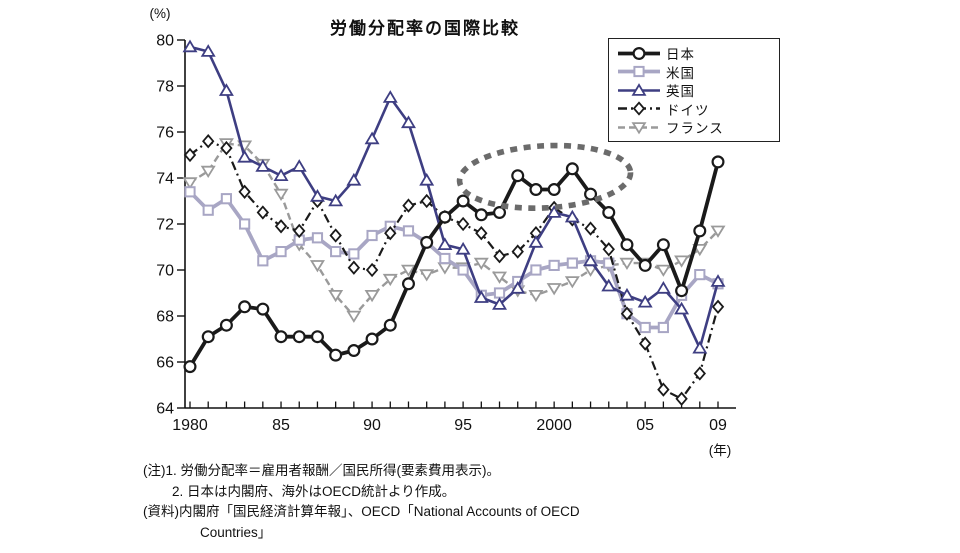 This screenshot has width=960, height=553. I want to click on year-unit-label: (年), so click(720, 450).